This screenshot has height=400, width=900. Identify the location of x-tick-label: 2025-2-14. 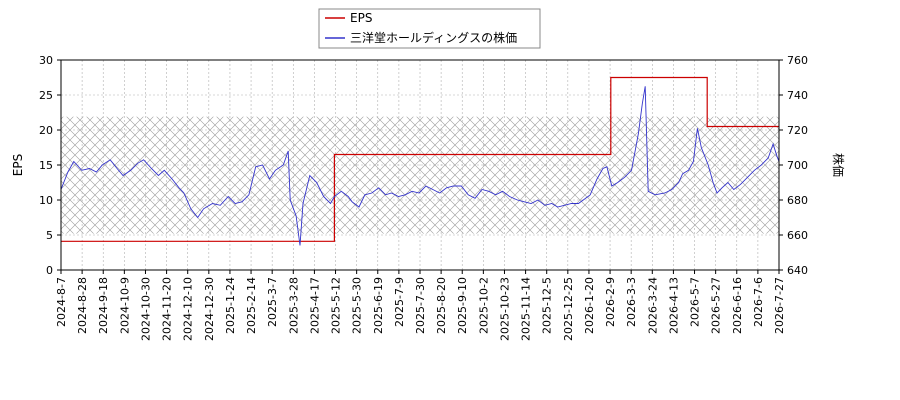
(251, 305).